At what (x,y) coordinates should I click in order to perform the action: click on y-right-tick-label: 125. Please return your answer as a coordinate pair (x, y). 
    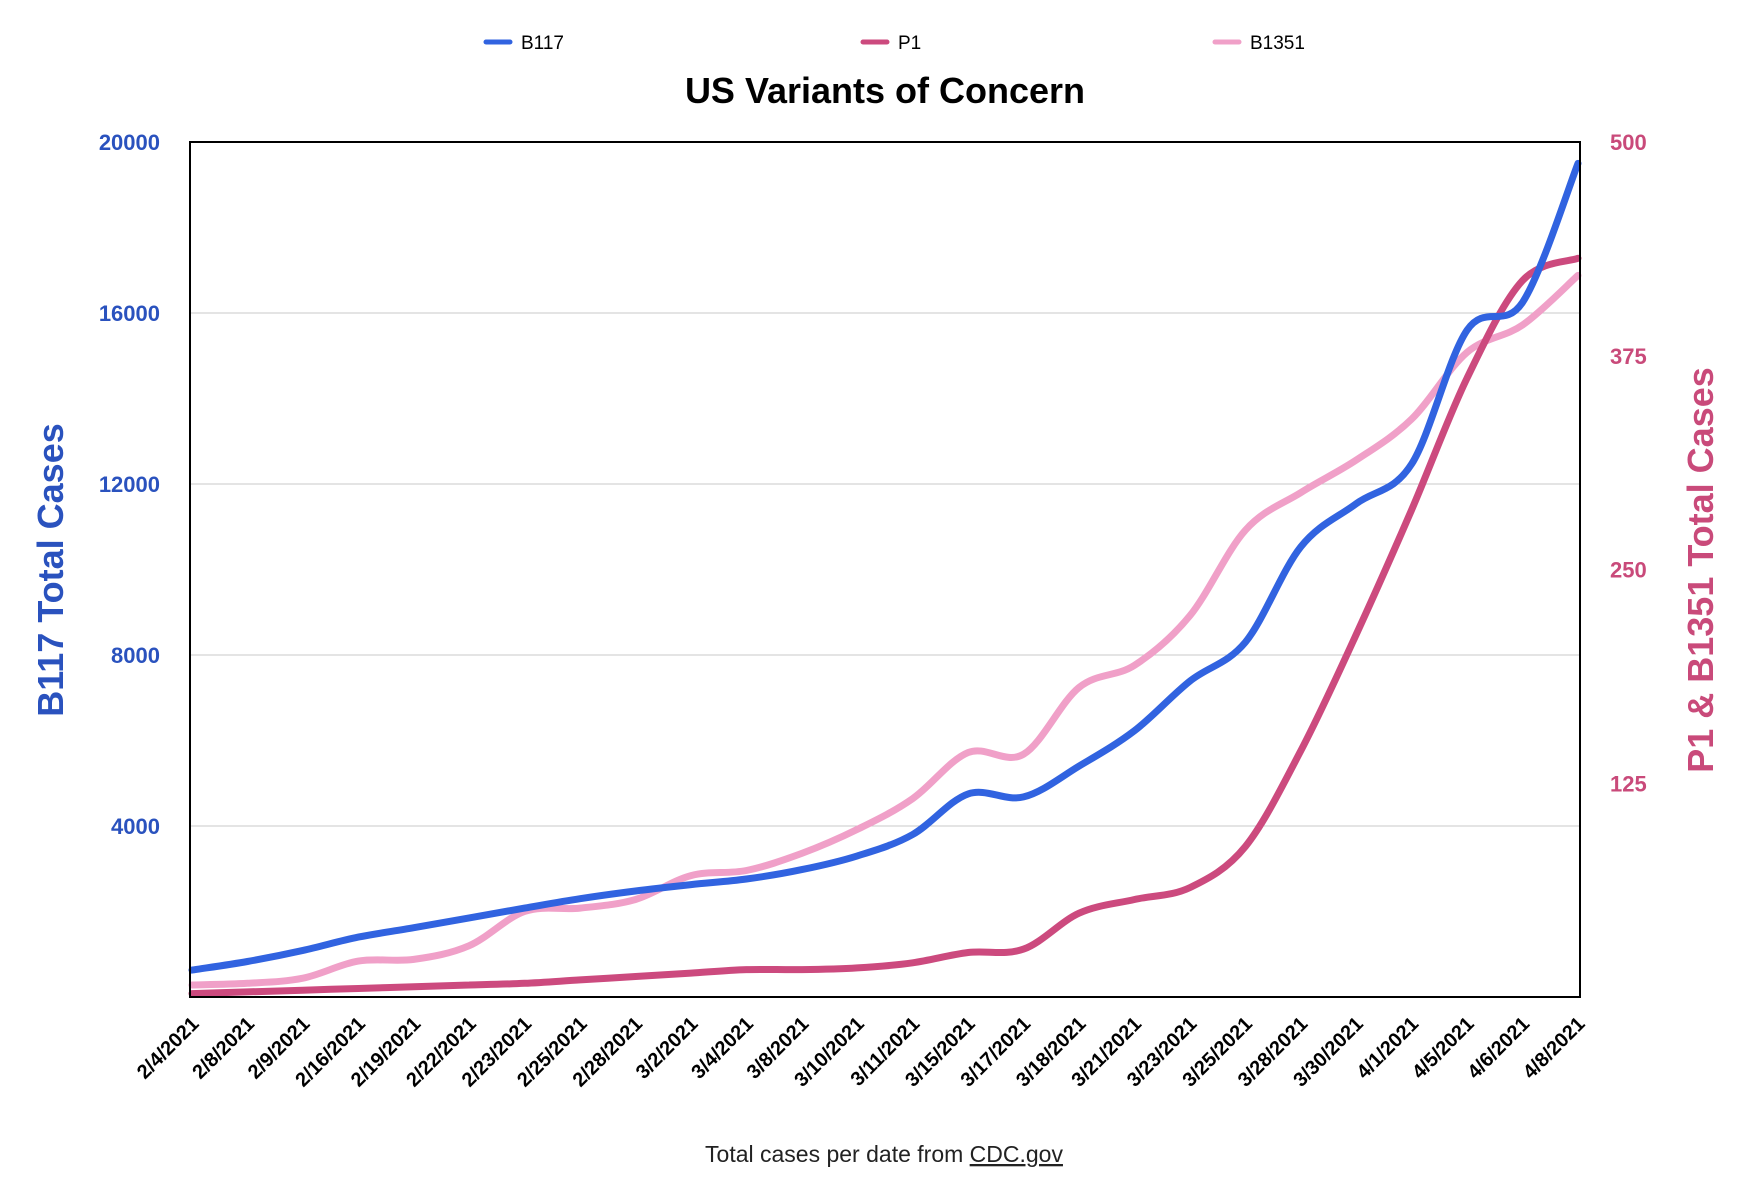
    Looking at the image, I should click on (1628, 783).